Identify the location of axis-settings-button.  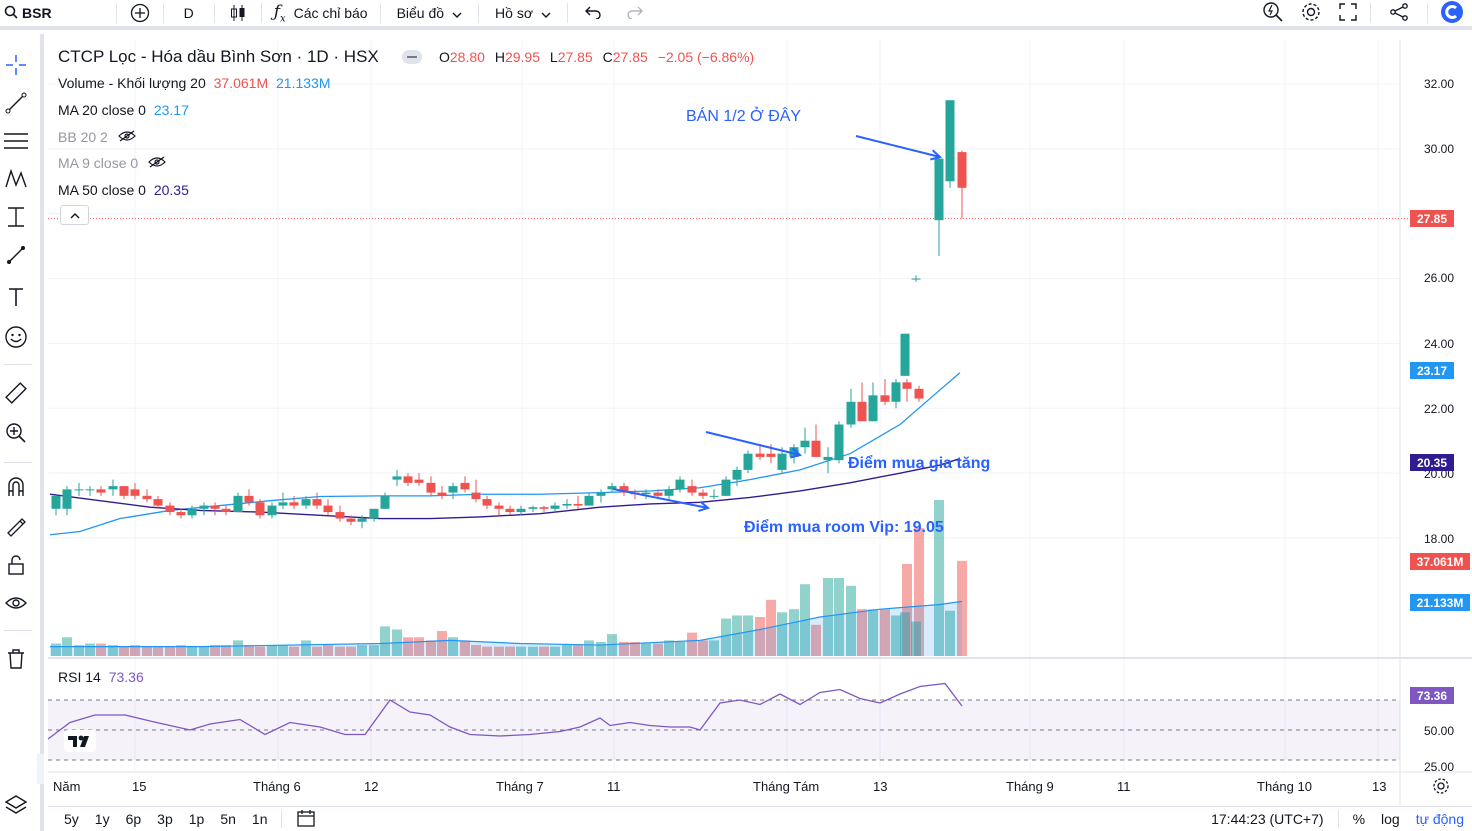
(1441, 788).